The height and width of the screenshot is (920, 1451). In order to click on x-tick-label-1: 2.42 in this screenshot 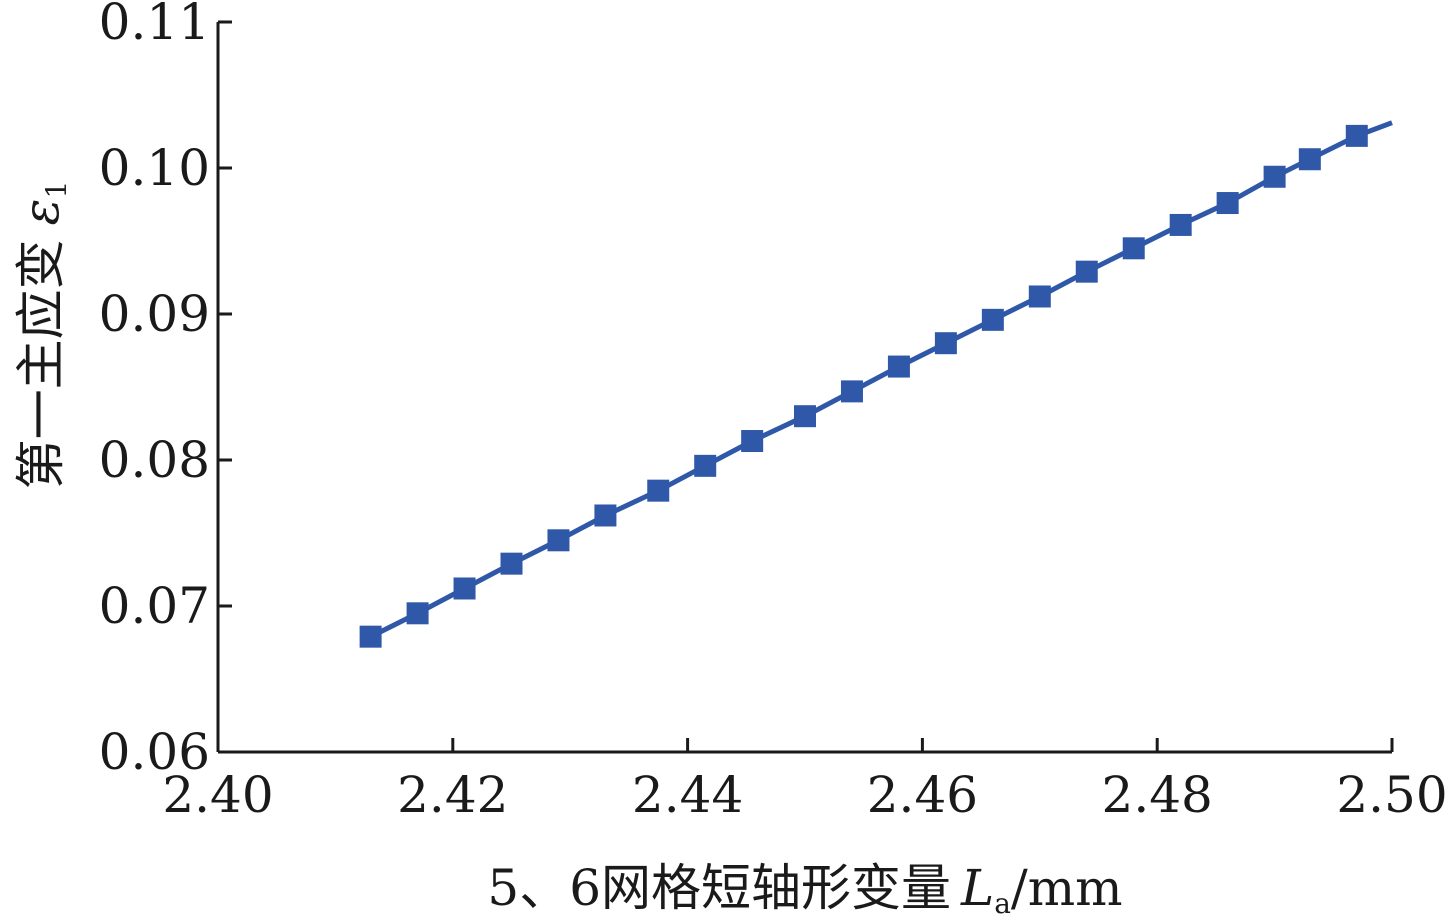, I will do `click(452, 795)`.